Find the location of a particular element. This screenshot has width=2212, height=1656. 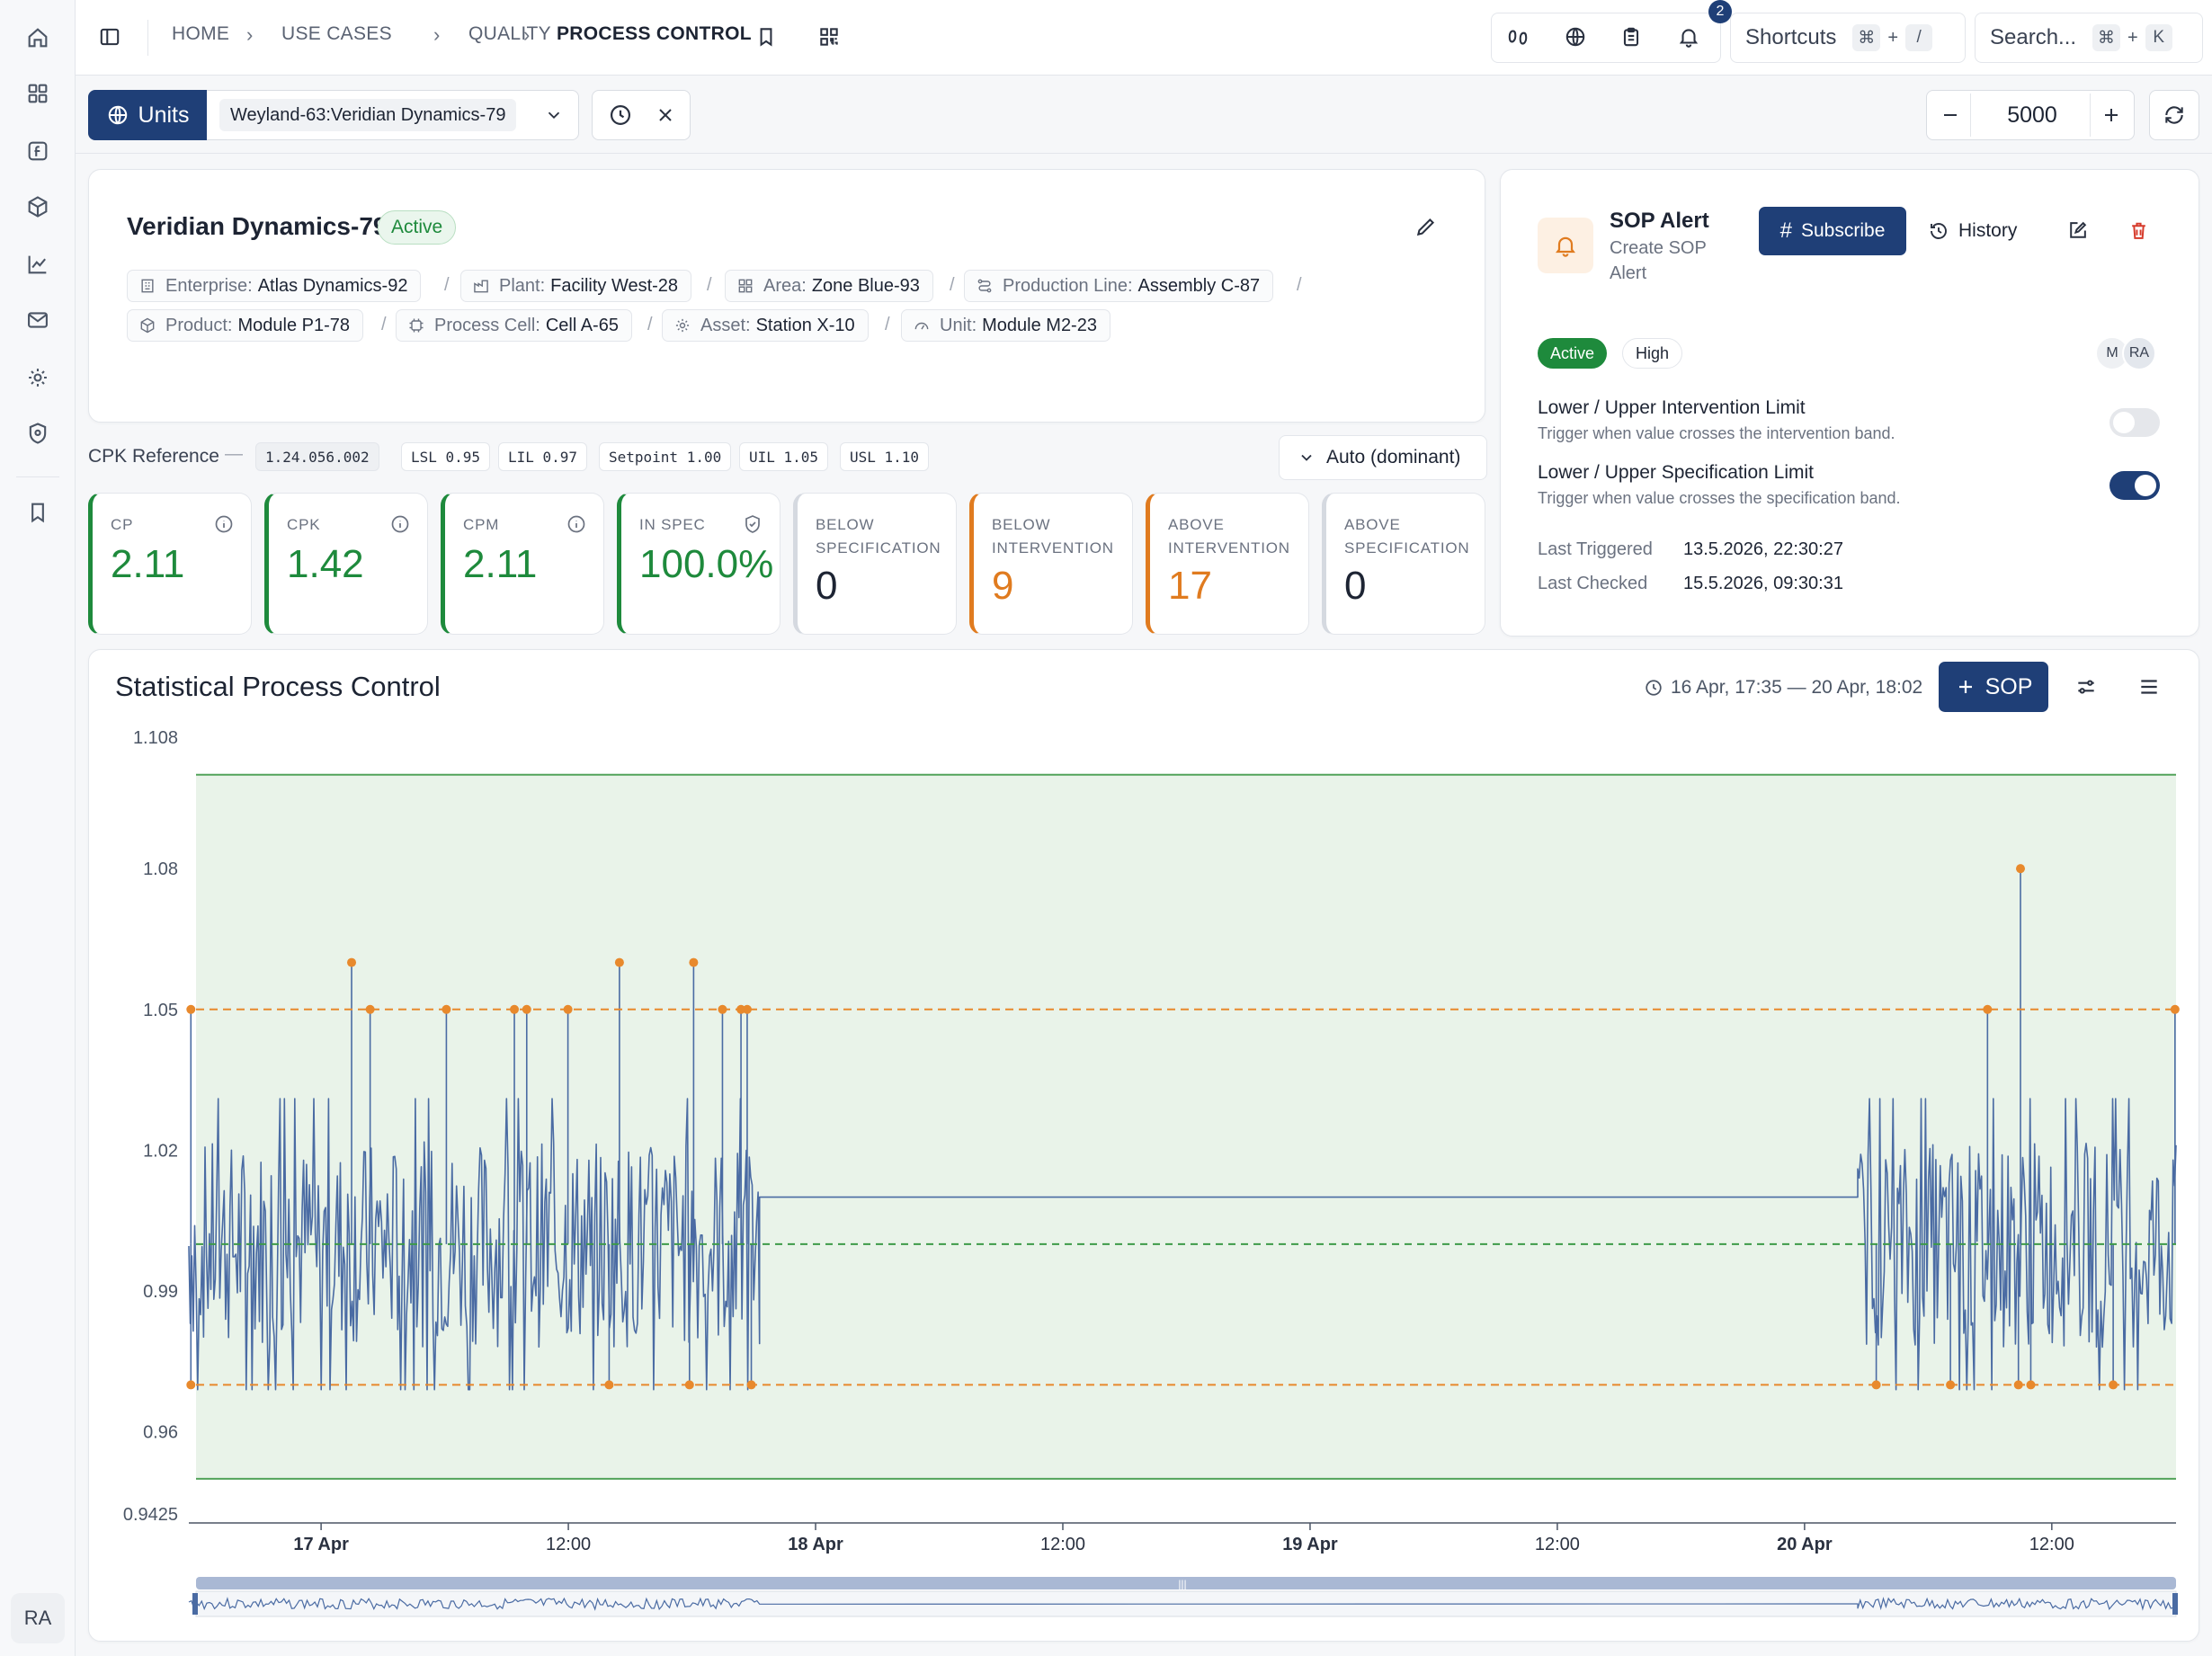

x-tick-label: 19 Apr is located at coordinates (1310, 1544).